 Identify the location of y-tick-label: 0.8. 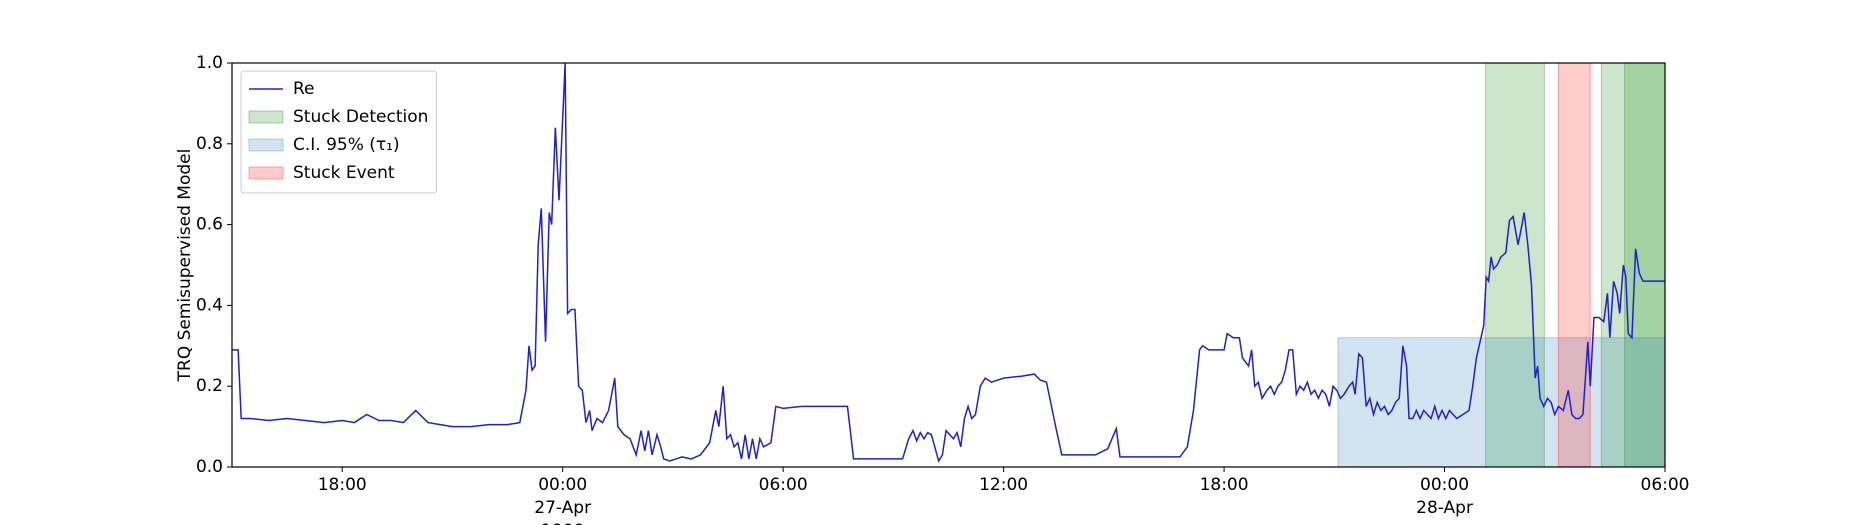
(209, 144).